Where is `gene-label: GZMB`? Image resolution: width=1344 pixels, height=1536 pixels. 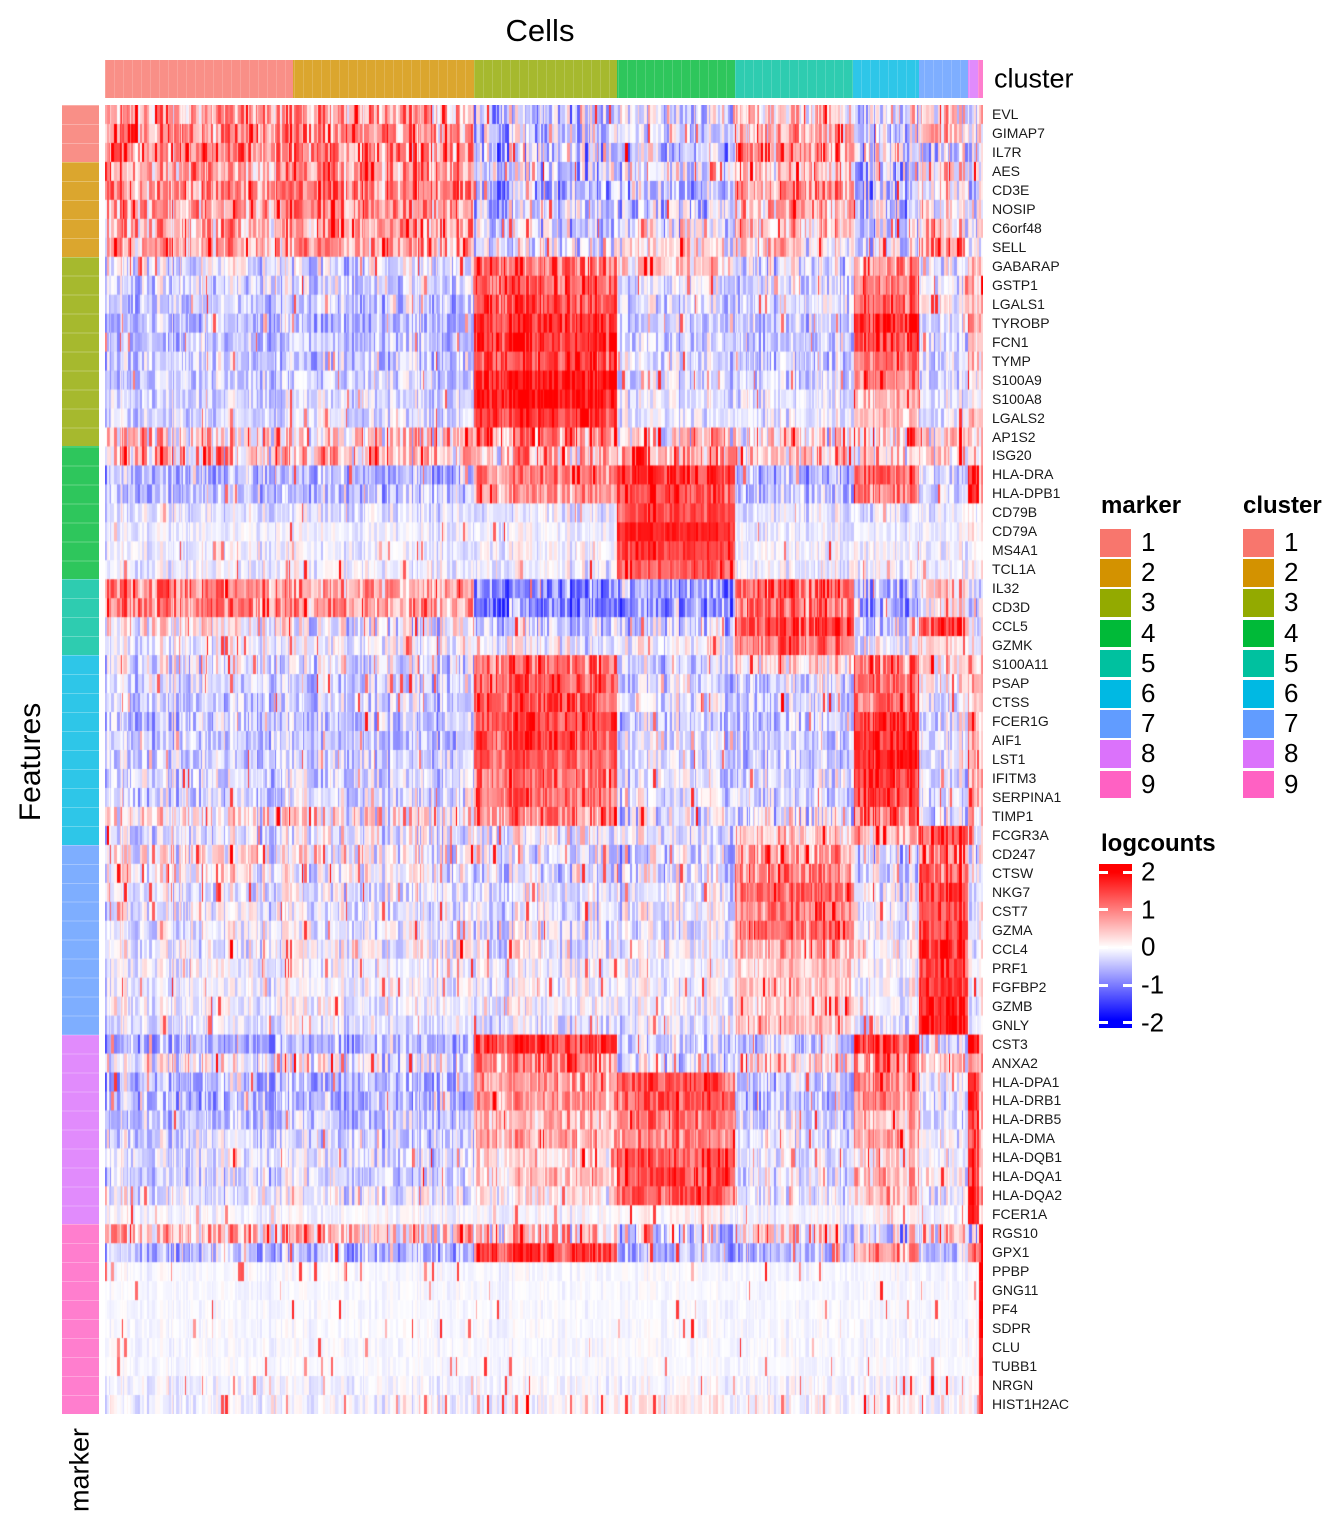 gene-label: GZMB is located at coordinates (1012, 1005).